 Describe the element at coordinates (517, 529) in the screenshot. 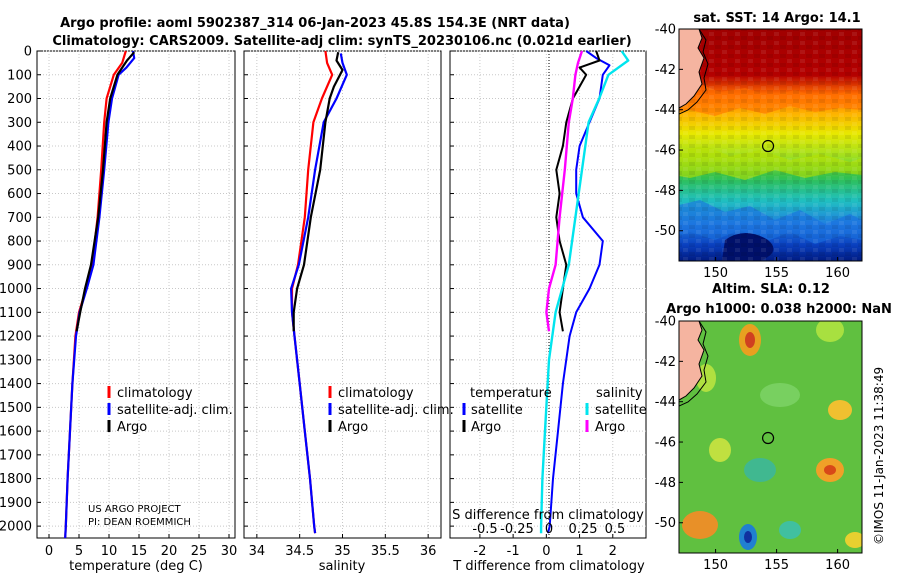

I see `s-tick-label: -0.25` at that location.